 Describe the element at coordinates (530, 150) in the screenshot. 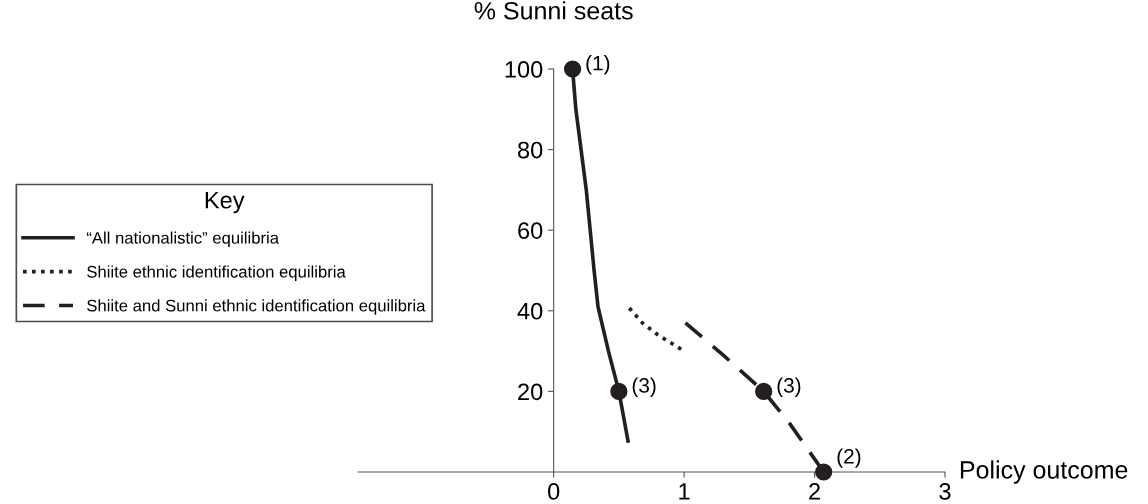

I see `y-tick-label: 80` at that location.